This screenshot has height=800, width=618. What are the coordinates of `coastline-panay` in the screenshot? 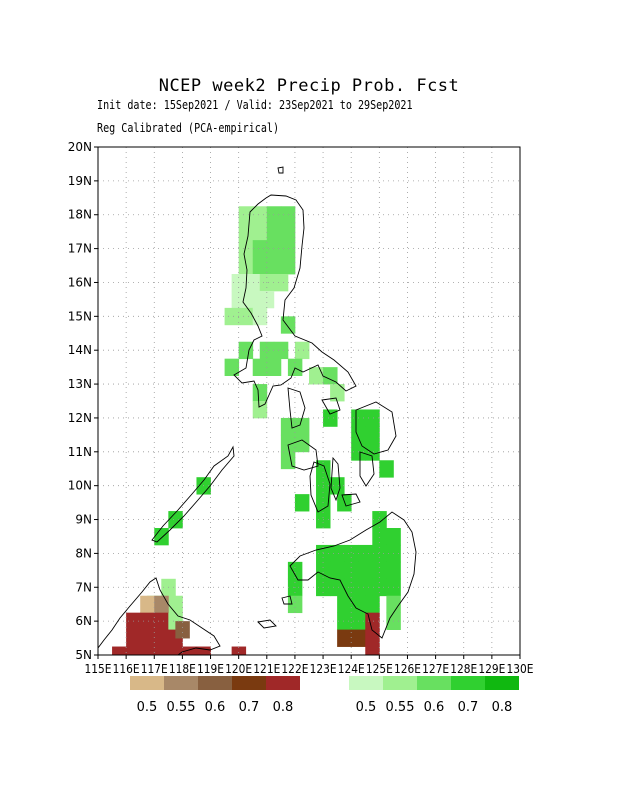 It's located at (303, 455).